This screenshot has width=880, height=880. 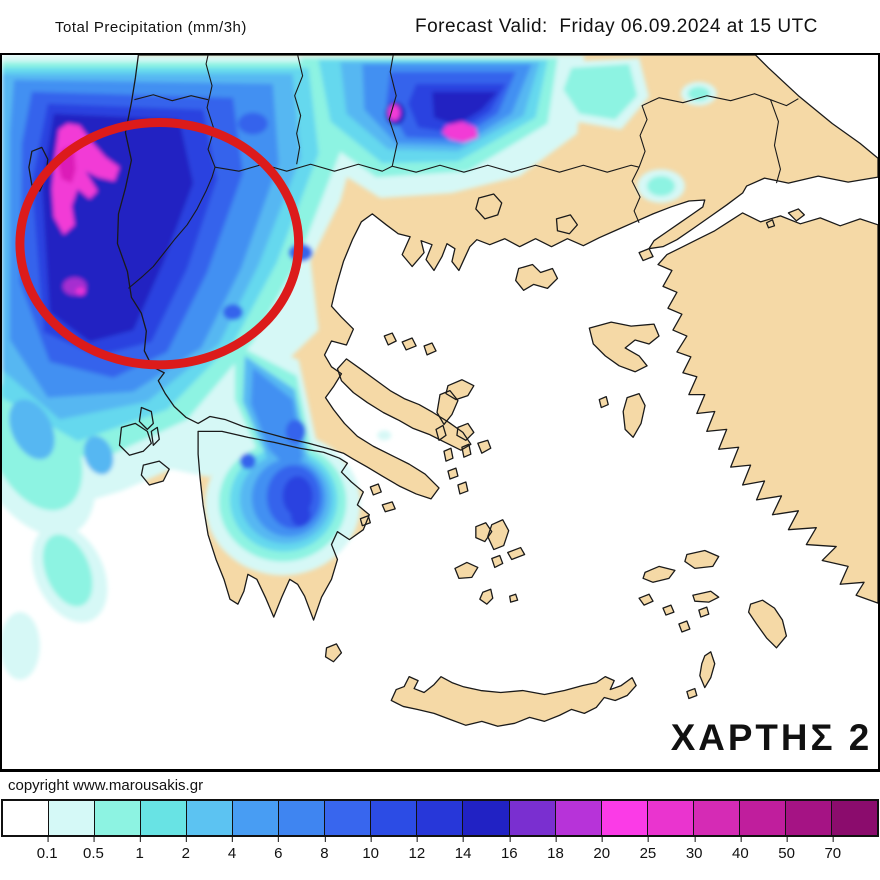 I want to click on legend-value: 0.1, so click(x=47, y=849).